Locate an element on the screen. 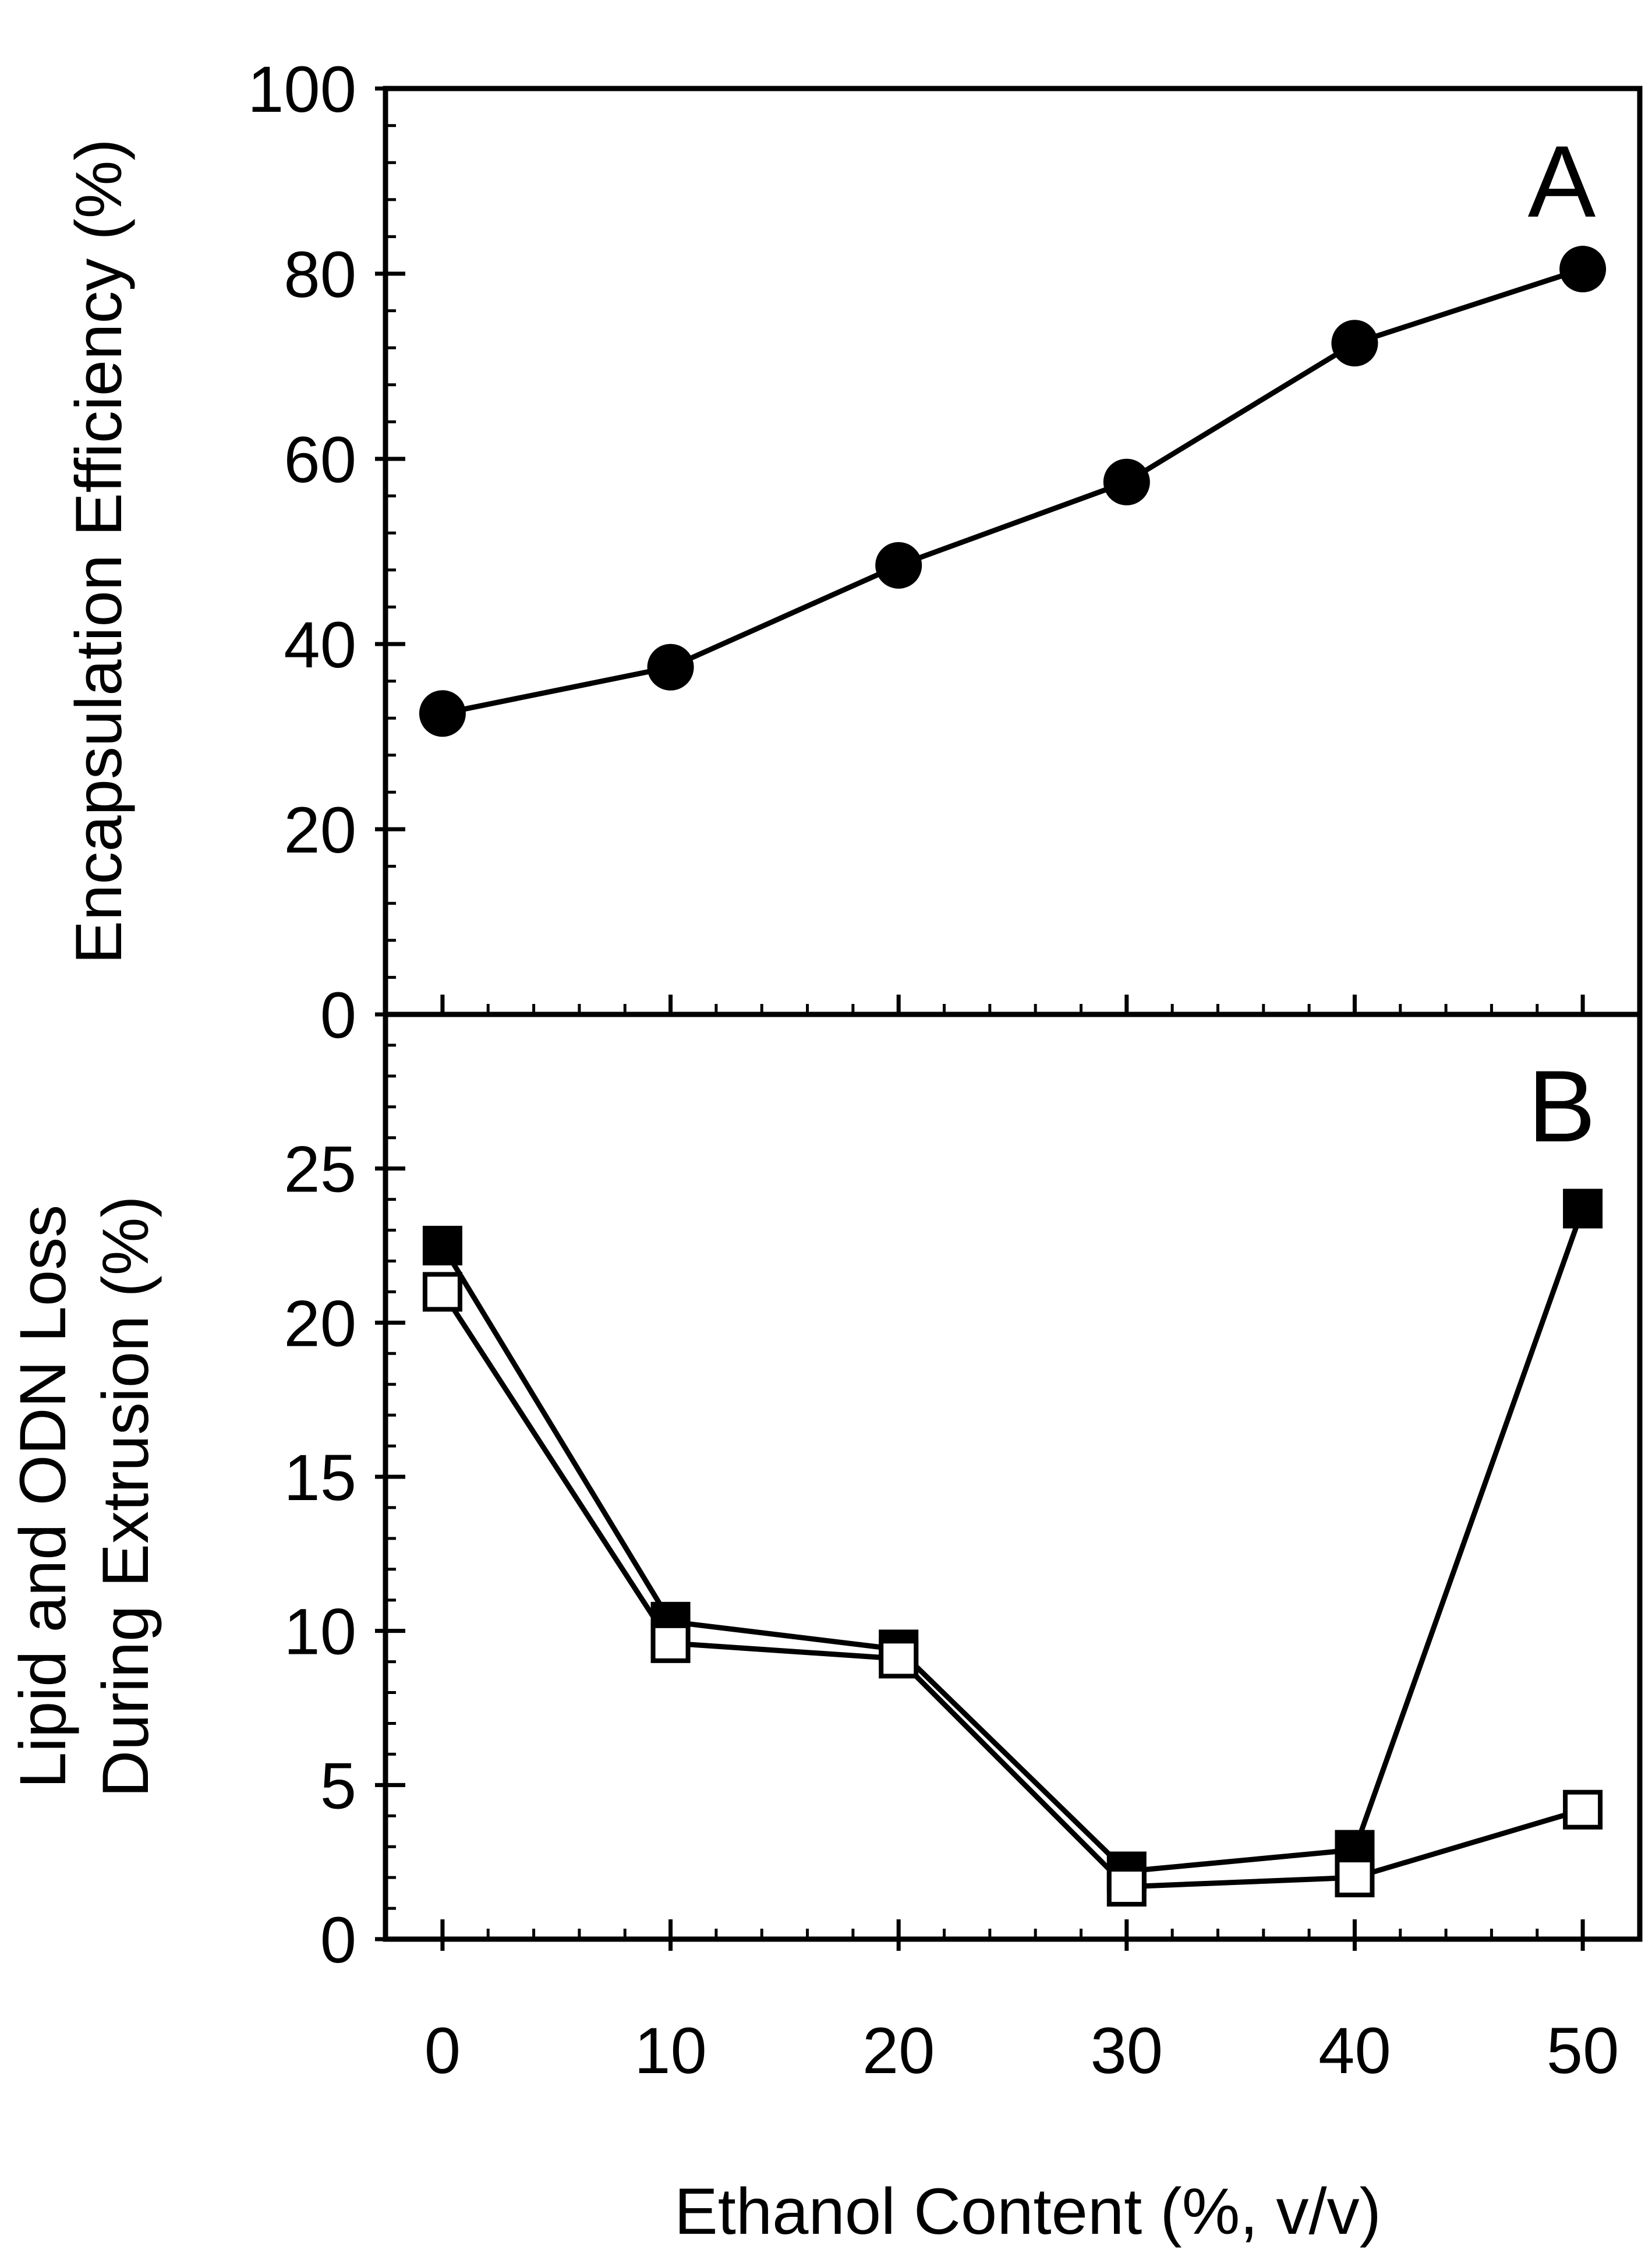 The width and height of the screenshot is (1652, 2267). y-tick-label: 25 is located at coordinates (320, 1169).